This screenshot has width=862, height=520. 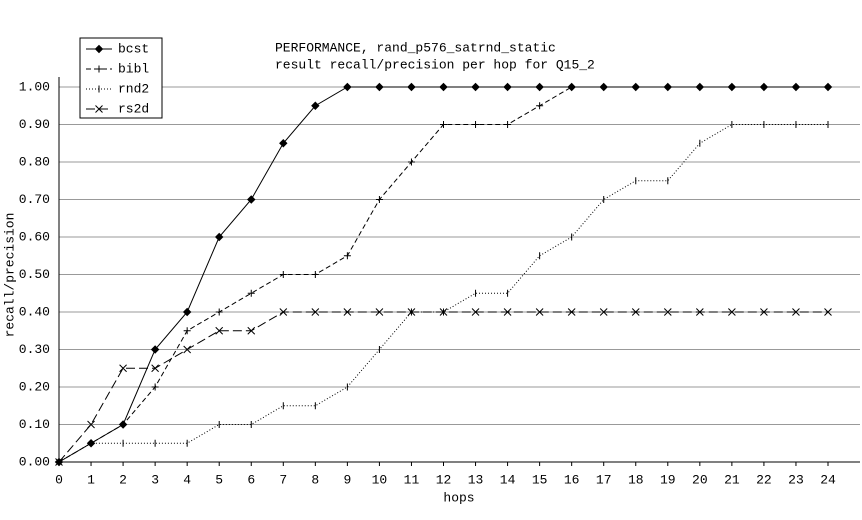 What do you see at coordinates (34, 386) in the screenshot?
I see `y-tick-label: 0.20` at bounding box center [34, 386].